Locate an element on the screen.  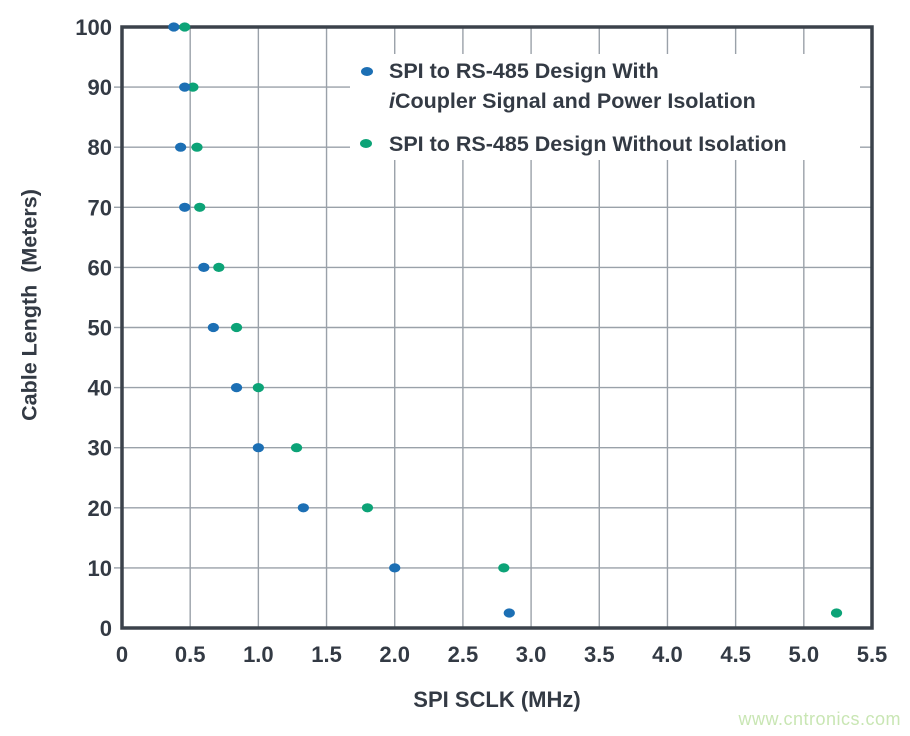
x-tick-label: 5.5 is located at coordinates (872, 654).